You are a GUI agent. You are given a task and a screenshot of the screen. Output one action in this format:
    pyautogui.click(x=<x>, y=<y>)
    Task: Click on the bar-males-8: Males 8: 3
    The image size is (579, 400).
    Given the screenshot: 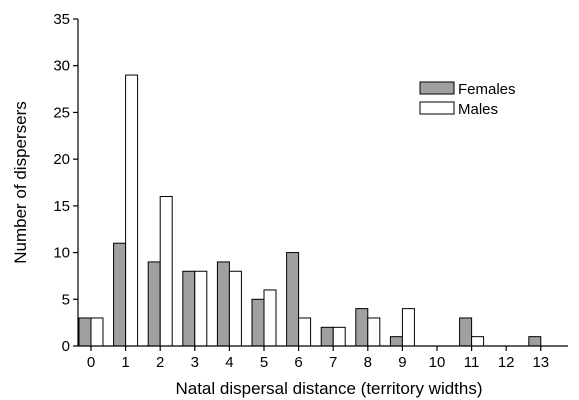 What is the action you would take?
    pyautogui.click(x=374, y=332)
    